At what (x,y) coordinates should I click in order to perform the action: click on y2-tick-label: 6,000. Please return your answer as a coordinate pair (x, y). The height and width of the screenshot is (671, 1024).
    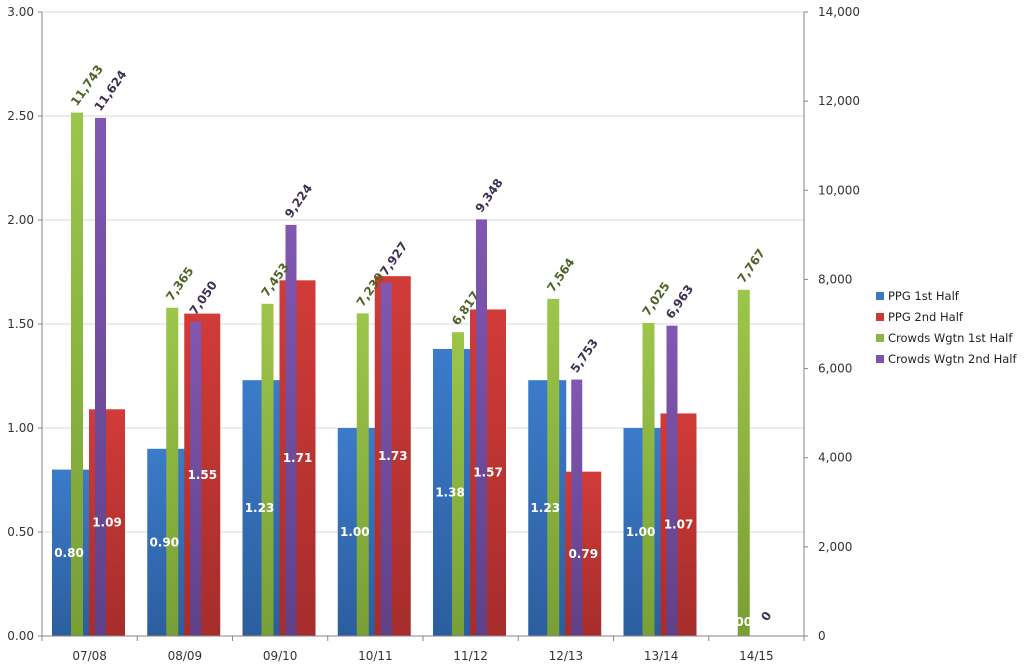
    Looking at the image, I should click on (835, 369).